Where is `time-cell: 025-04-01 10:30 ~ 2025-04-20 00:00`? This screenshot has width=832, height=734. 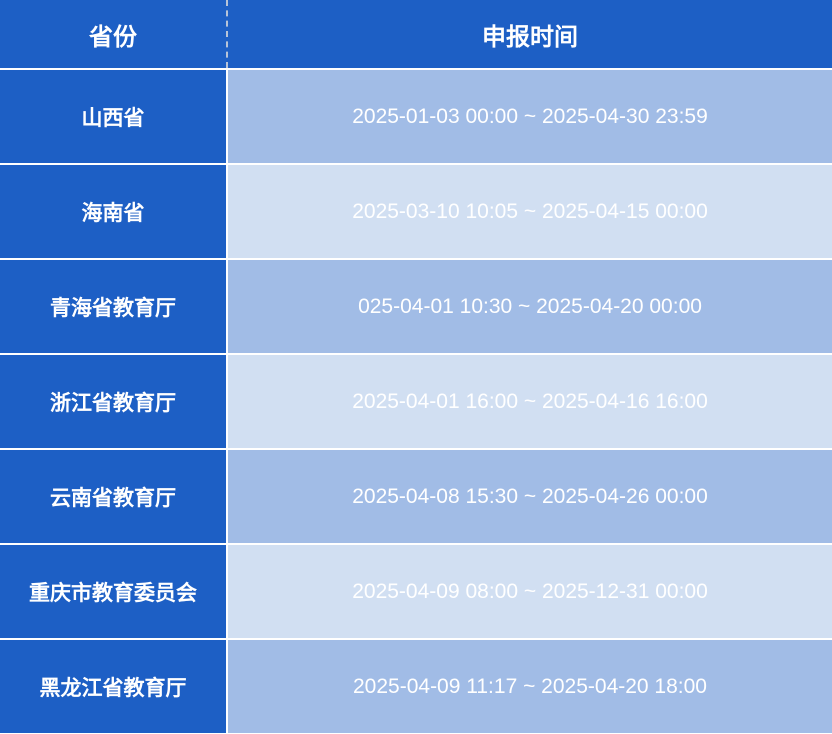 time-cell: 025-04-01 10:30 ~ 2025-04-20 00:00 is located at coordinates (530, 306).